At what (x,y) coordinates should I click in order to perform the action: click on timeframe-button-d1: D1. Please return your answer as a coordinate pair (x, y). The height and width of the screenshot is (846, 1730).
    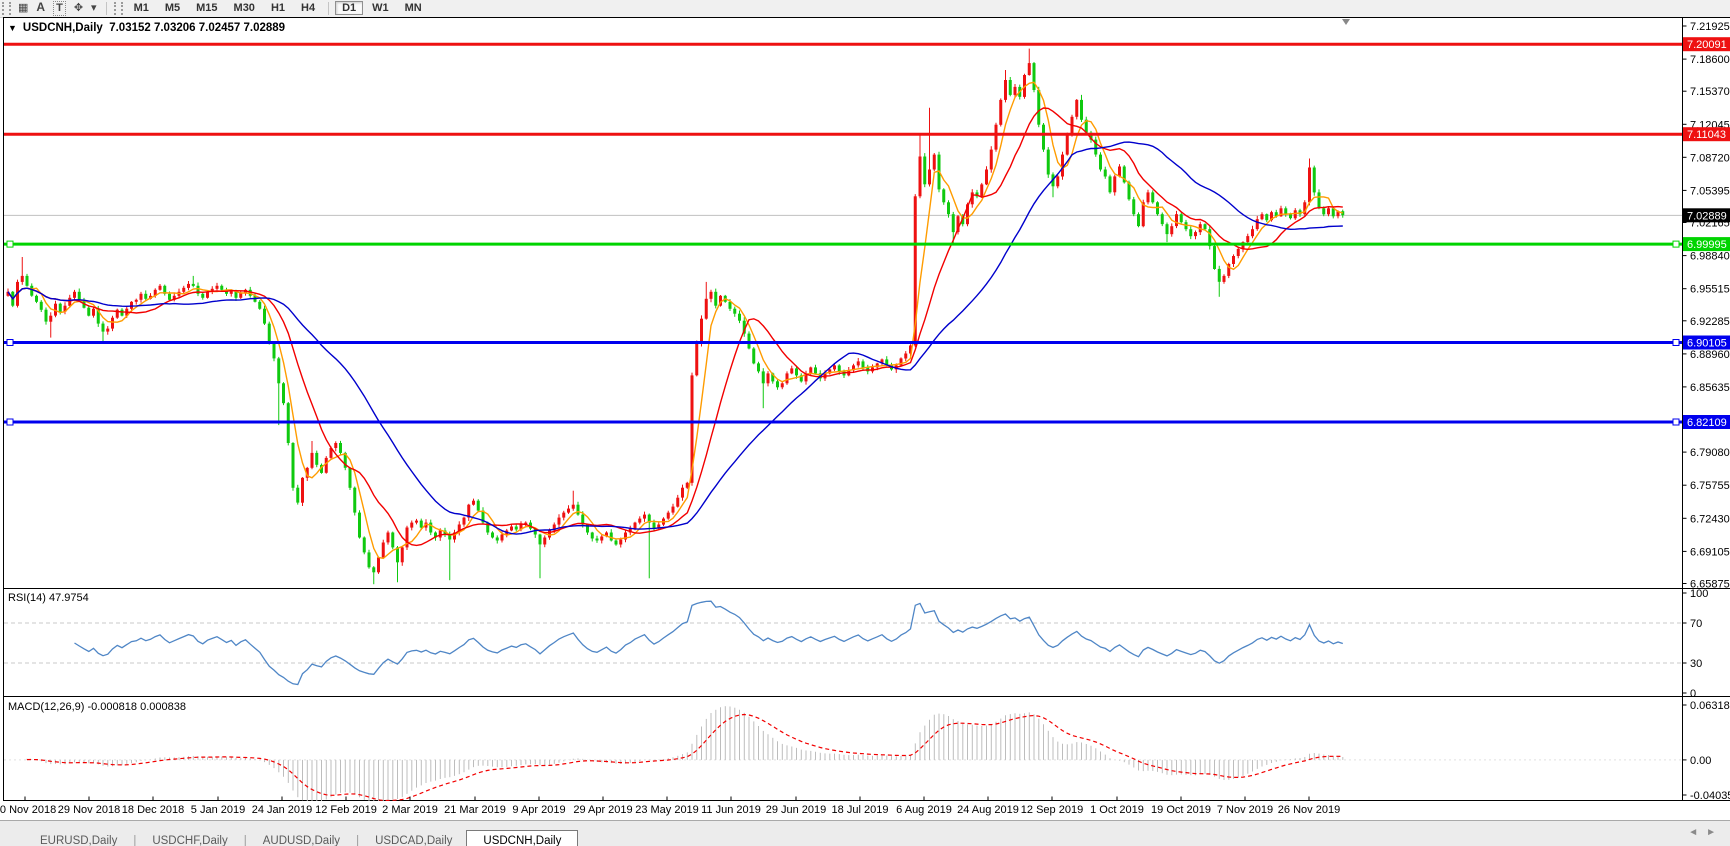
    Looking at the image, I should click on (349, 8).